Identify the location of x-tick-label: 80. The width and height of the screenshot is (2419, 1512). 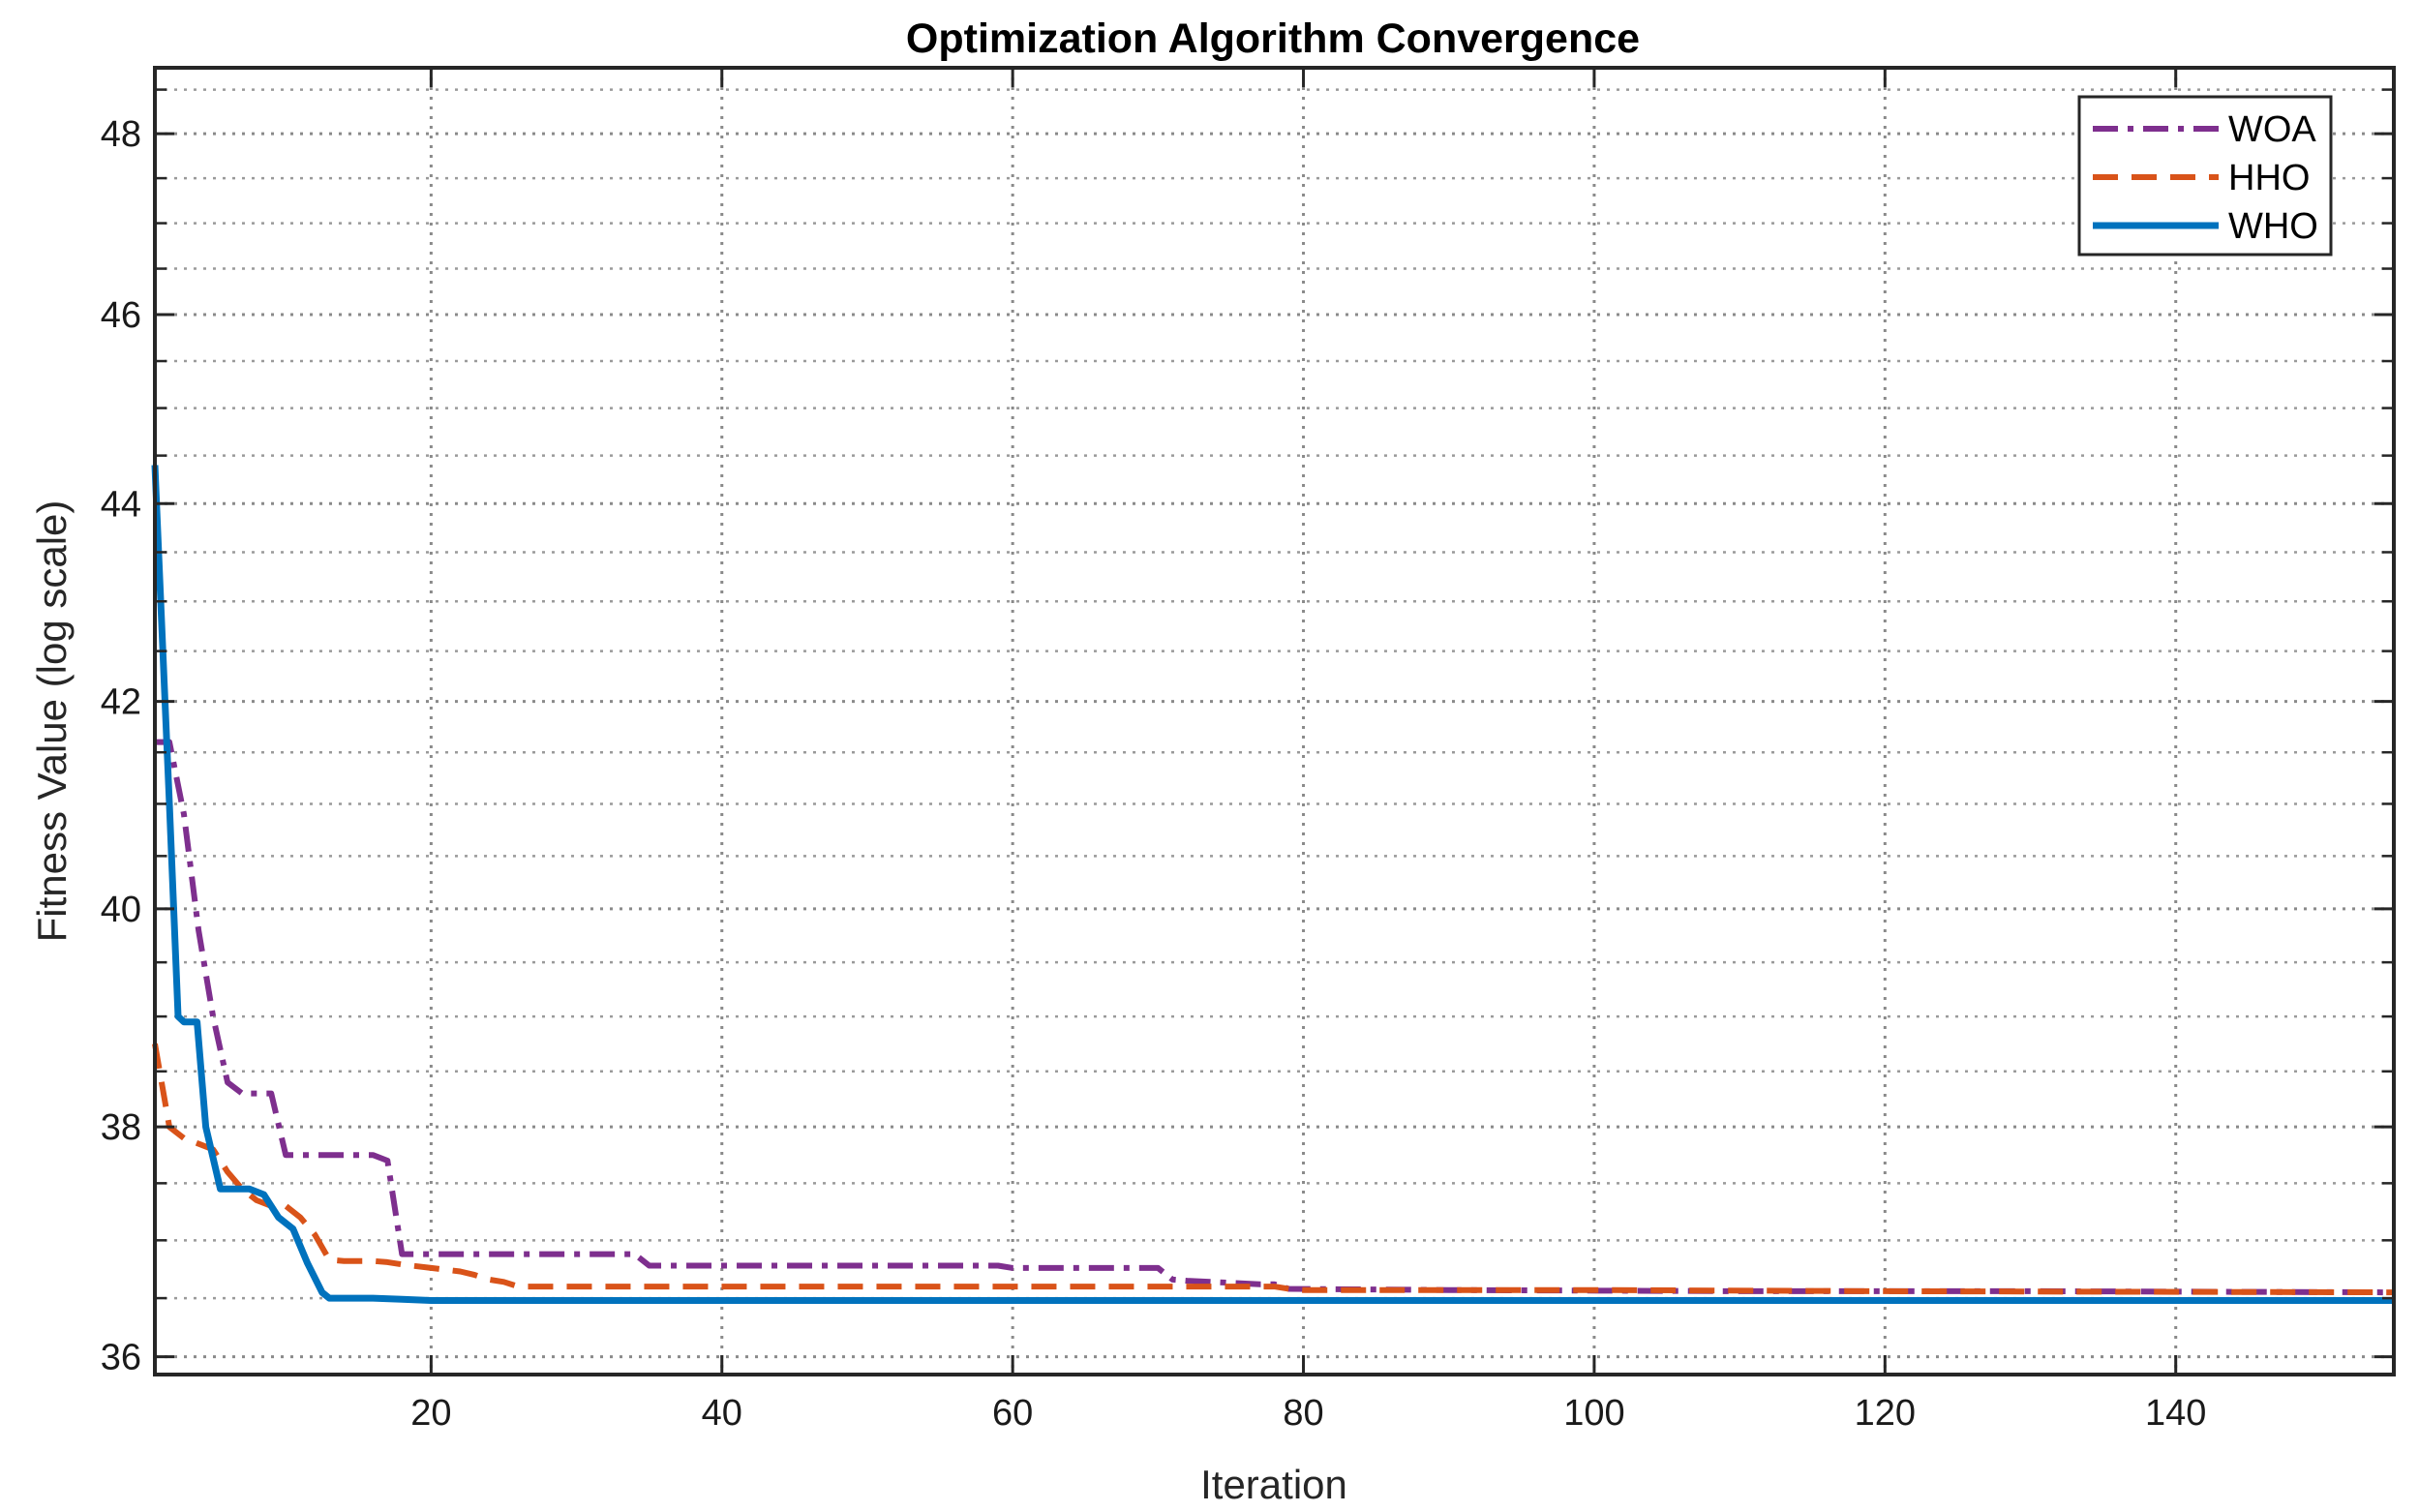
(1303, 1413).